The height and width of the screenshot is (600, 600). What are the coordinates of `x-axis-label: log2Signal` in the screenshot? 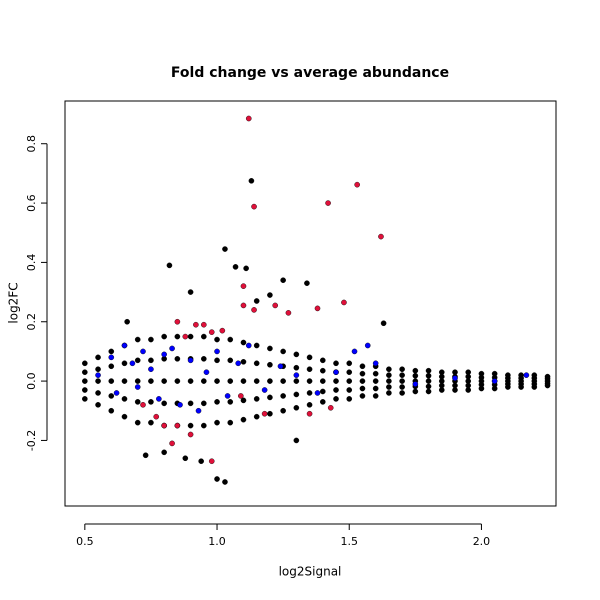 It's located at (310, 572).